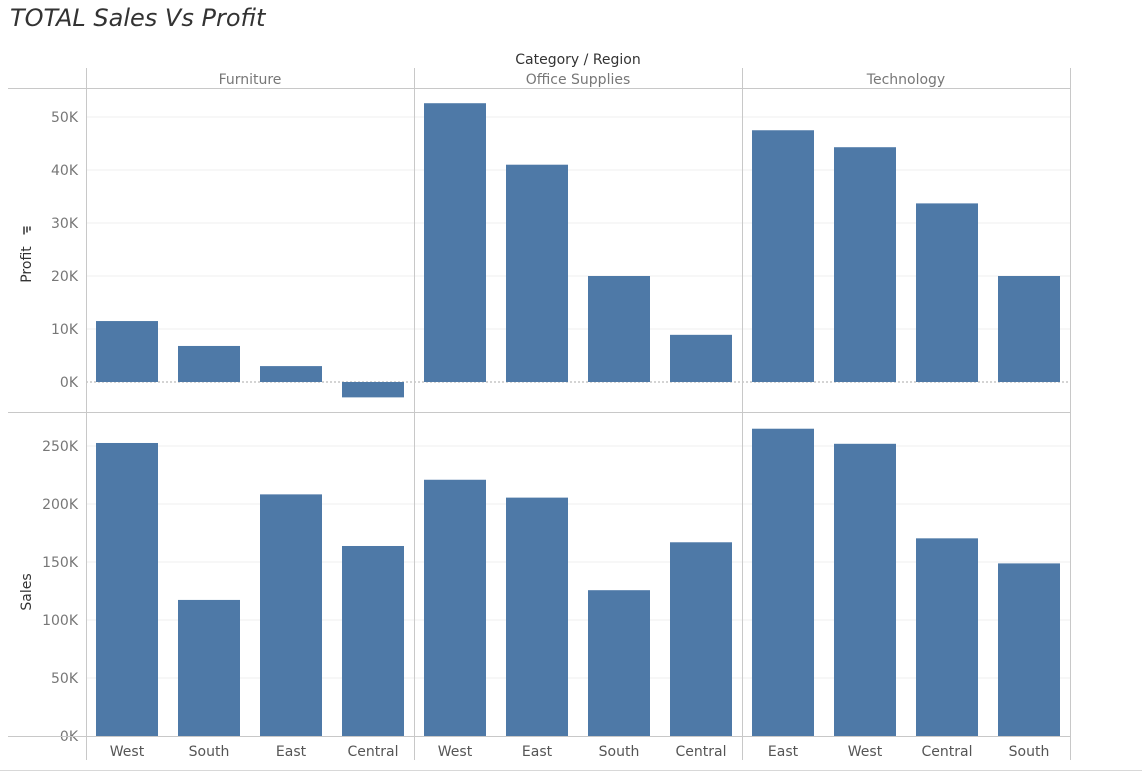 The width and height of the screenshot is (1142, 772). Describe the element at coordinates (65, 679) in the screenshot. I see `sales-tick-label: 50K` at that location.